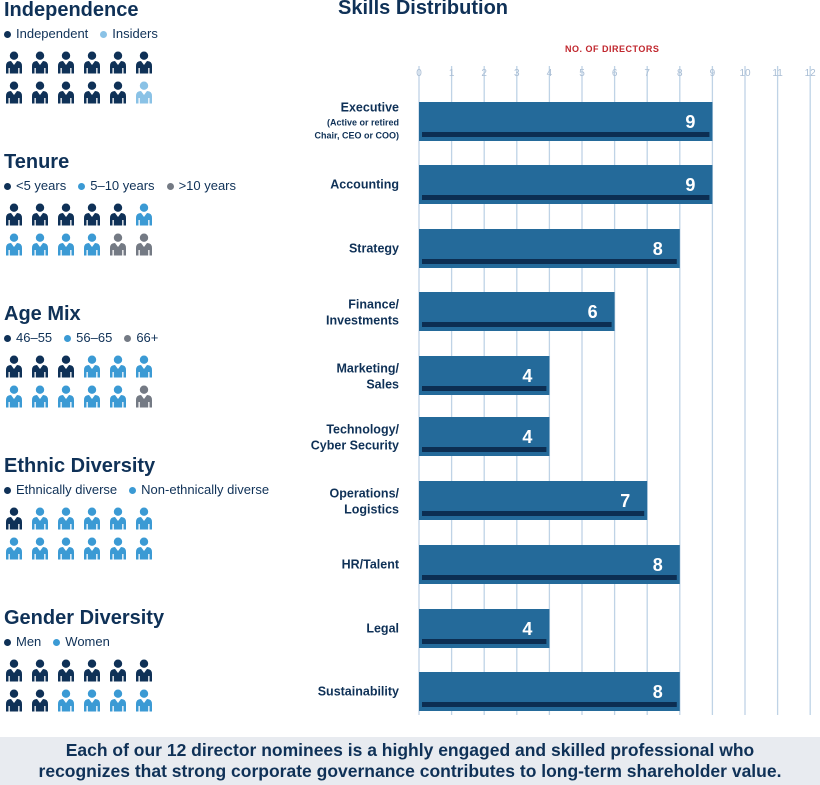 This screenshot has height=785, width=820. What do you see at coordinates (612, 49) in the screenshot?
I see `x-axis-label: NO. OF DIRECTORS` at bounding box center [612, 49].